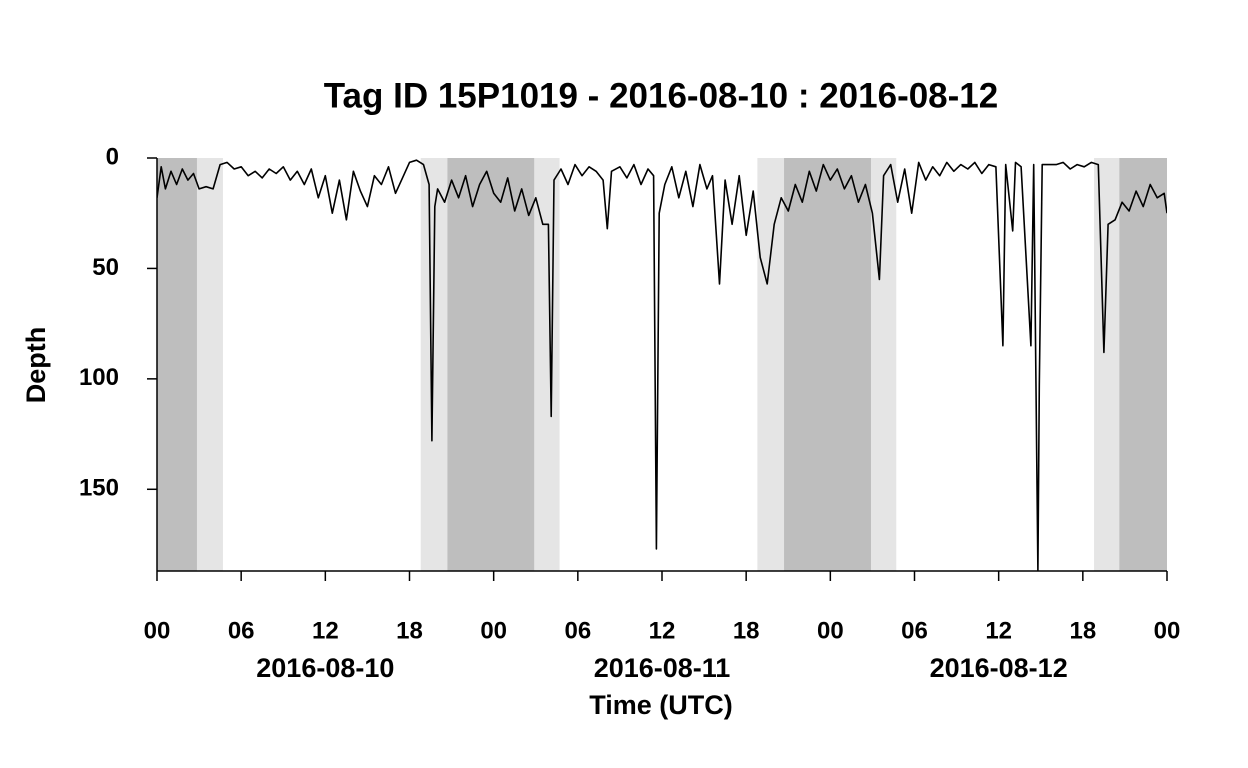 The image size is (1248, 768). Describe the element at coordinates (999, 668) in the screenshot. I see `date-label: 2016-08-12` at that location.